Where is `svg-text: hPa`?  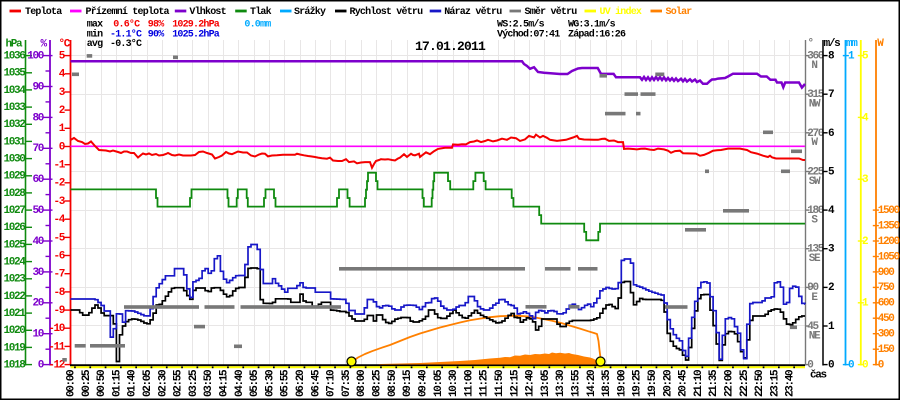 svg-text: hPa is located at coordinates (15, 45).